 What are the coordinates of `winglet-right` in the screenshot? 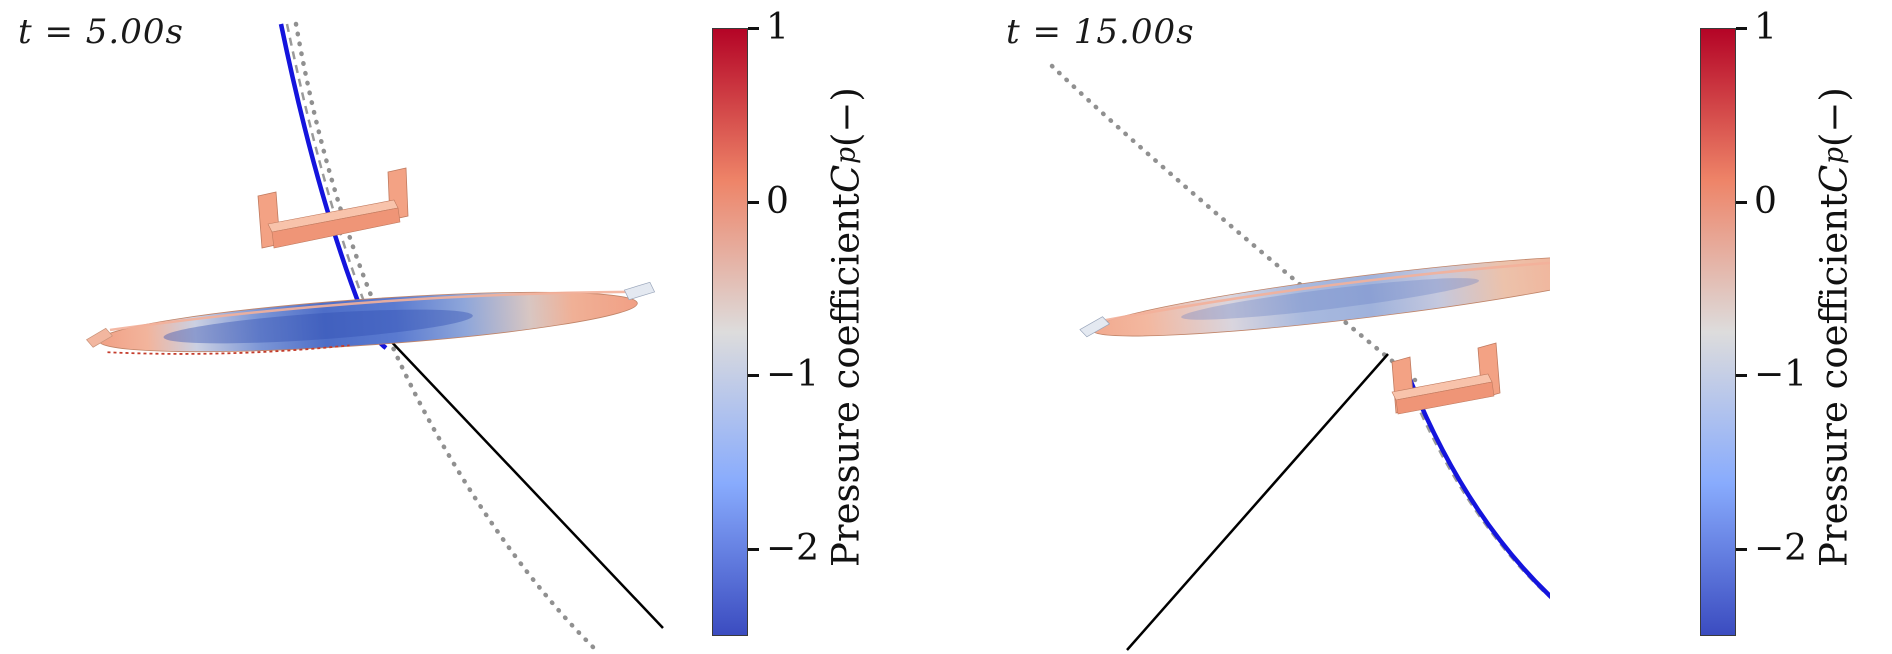 It's located at (639, 291).